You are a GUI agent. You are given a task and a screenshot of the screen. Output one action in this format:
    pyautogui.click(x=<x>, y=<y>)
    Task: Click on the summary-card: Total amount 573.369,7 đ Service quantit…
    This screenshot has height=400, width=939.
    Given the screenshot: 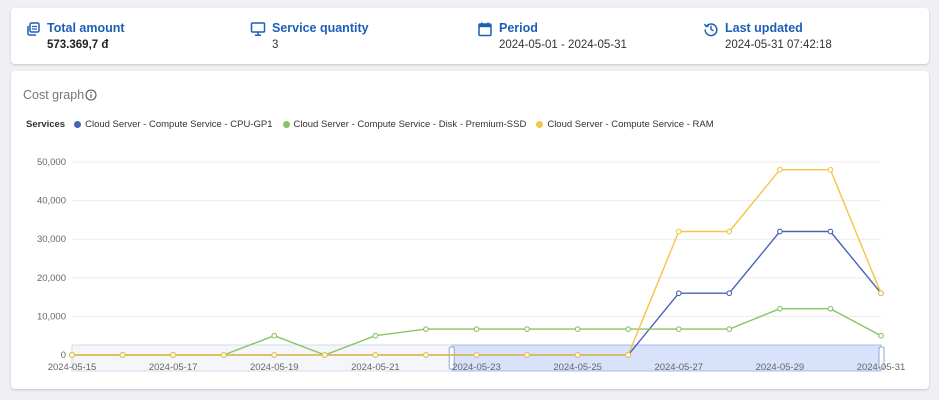 What is the action you would take?
    pyautogui.click(x=470, y=36)
    